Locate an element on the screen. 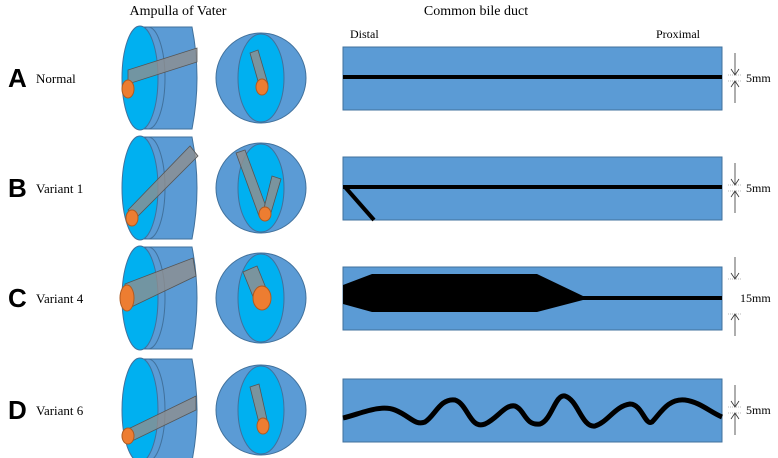 The image size is (778, 458). diameter-label: 15mm is located at coordinates (755, 298).